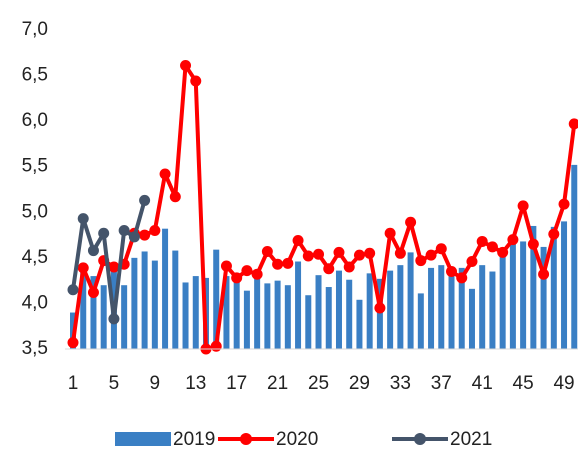 The image size is (578, 449). Describe the element at coordinates (482, 383) in the screenshot. I see `x-tick-label: 41` at that location.